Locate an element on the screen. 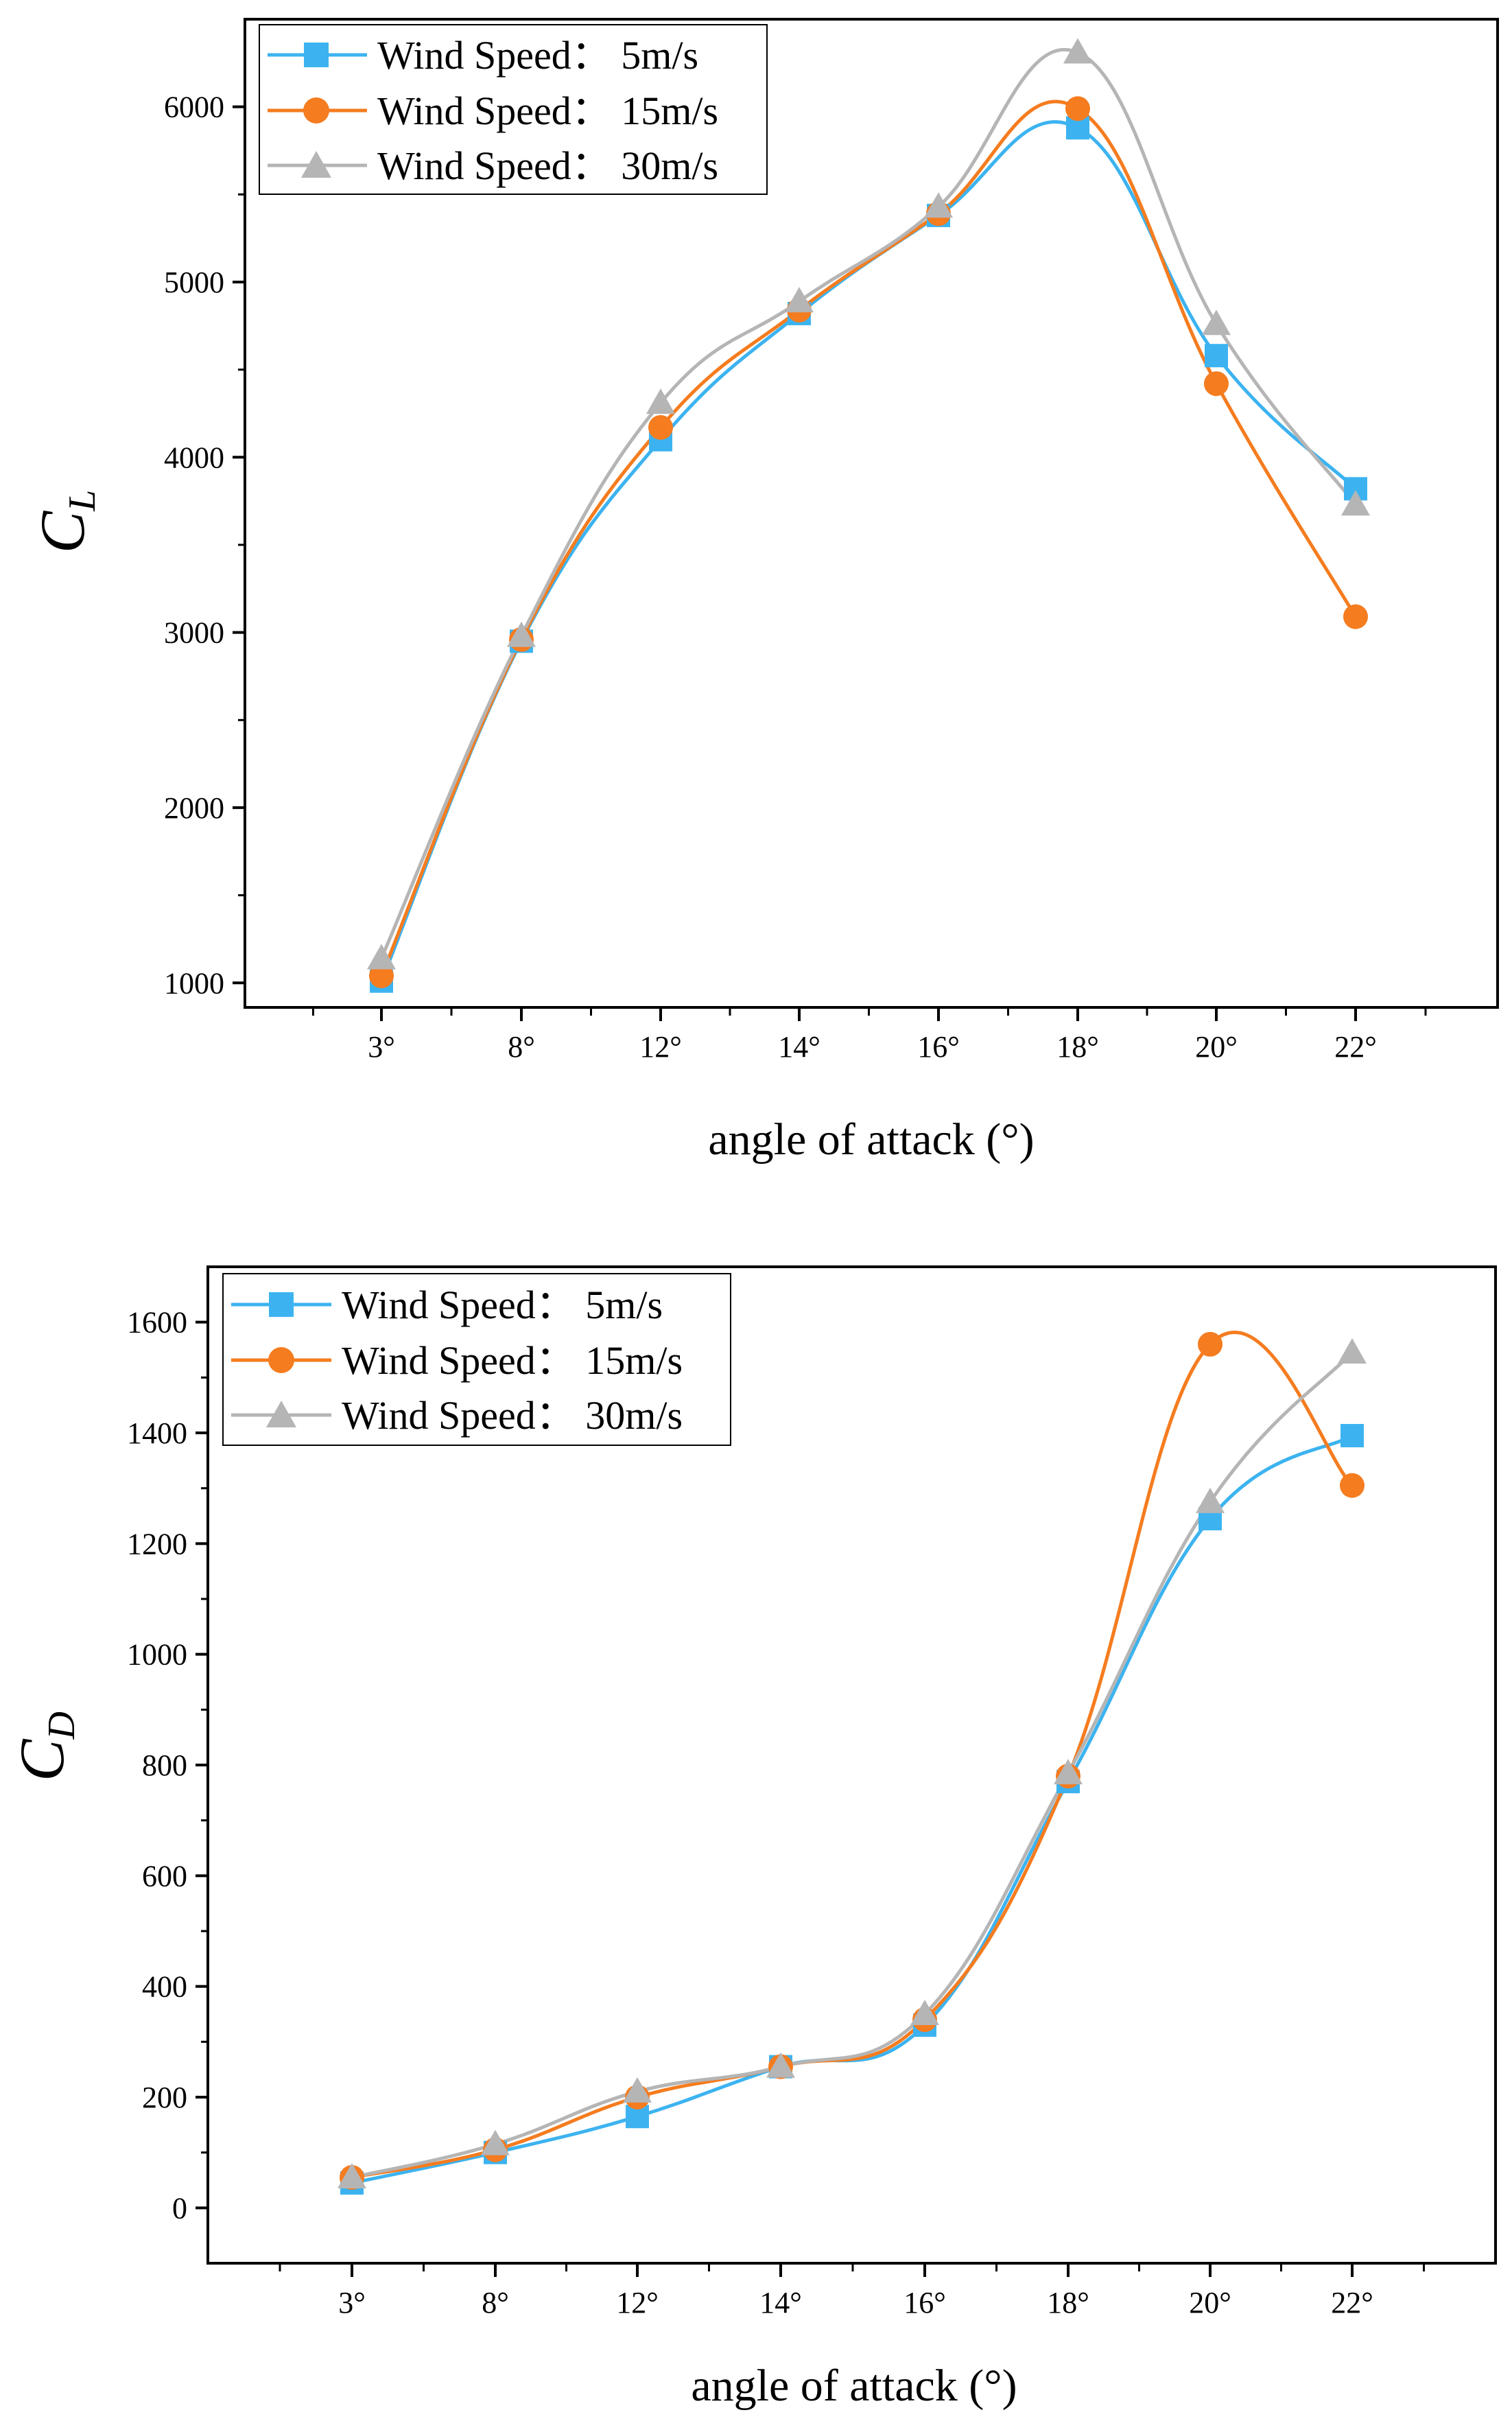 This screenshot has height=2419, width=1512. y-tick-label: 6000 is located at coordinates (194, 107).